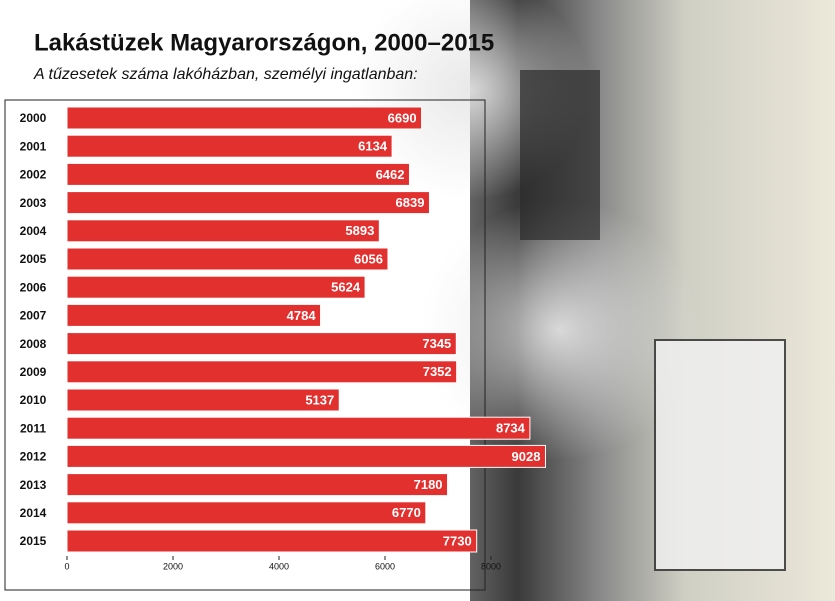  What do you see at coordinates (491, 566) in the screenshot?
I see `x-tick-label: 8000` at bounding box center [491, 566].